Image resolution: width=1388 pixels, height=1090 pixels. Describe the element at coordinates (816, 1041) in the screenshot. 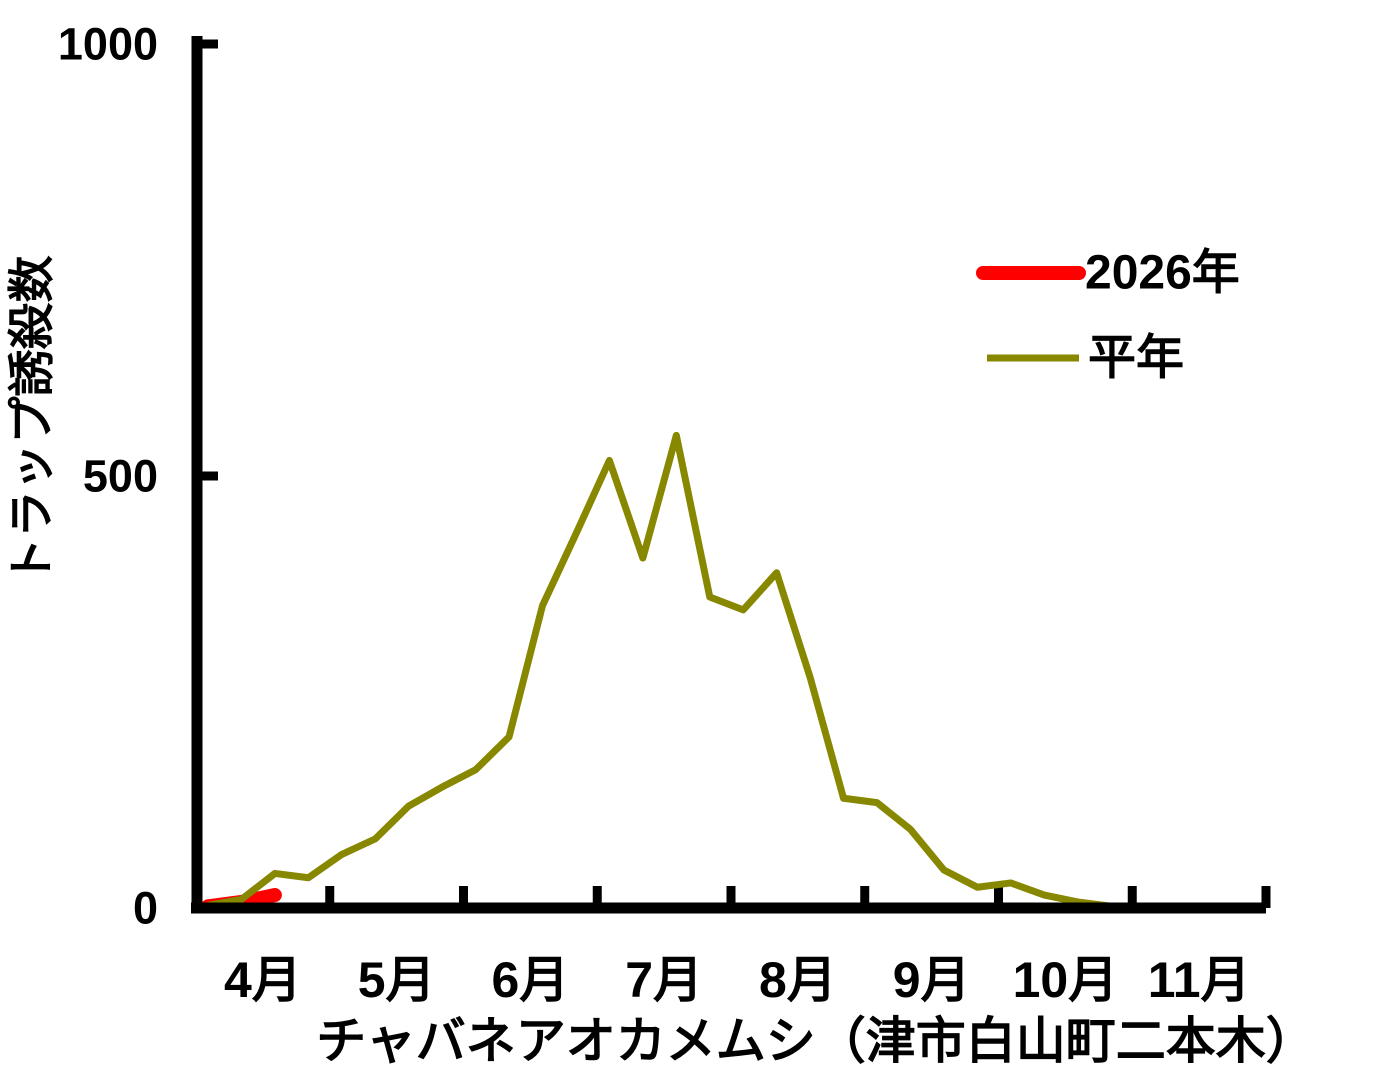

I see `chart-title: チャバネアオカメムシ（津市白山町二本木）` at that location.